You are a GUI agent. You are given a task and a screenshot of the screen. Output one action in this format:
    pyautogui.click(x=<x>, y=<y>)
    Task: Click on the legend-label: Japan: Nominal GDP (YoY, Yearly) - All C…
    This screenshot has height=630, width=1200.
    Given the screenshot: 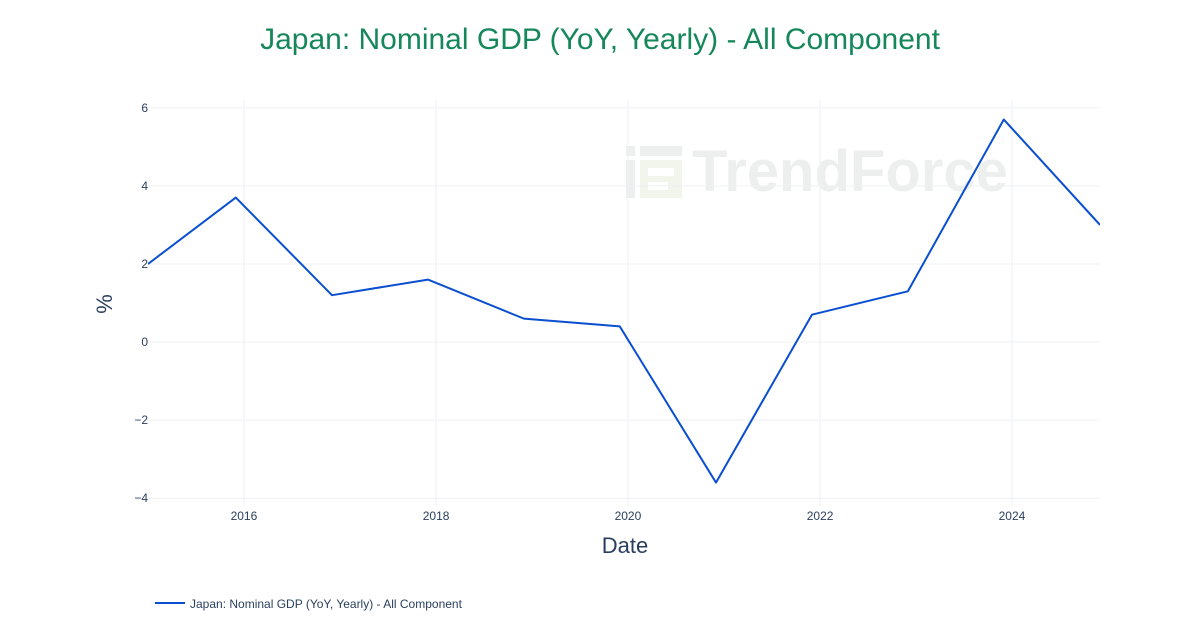 What is the action you would take?
    pyautogui.click(x=326, y=604)
    